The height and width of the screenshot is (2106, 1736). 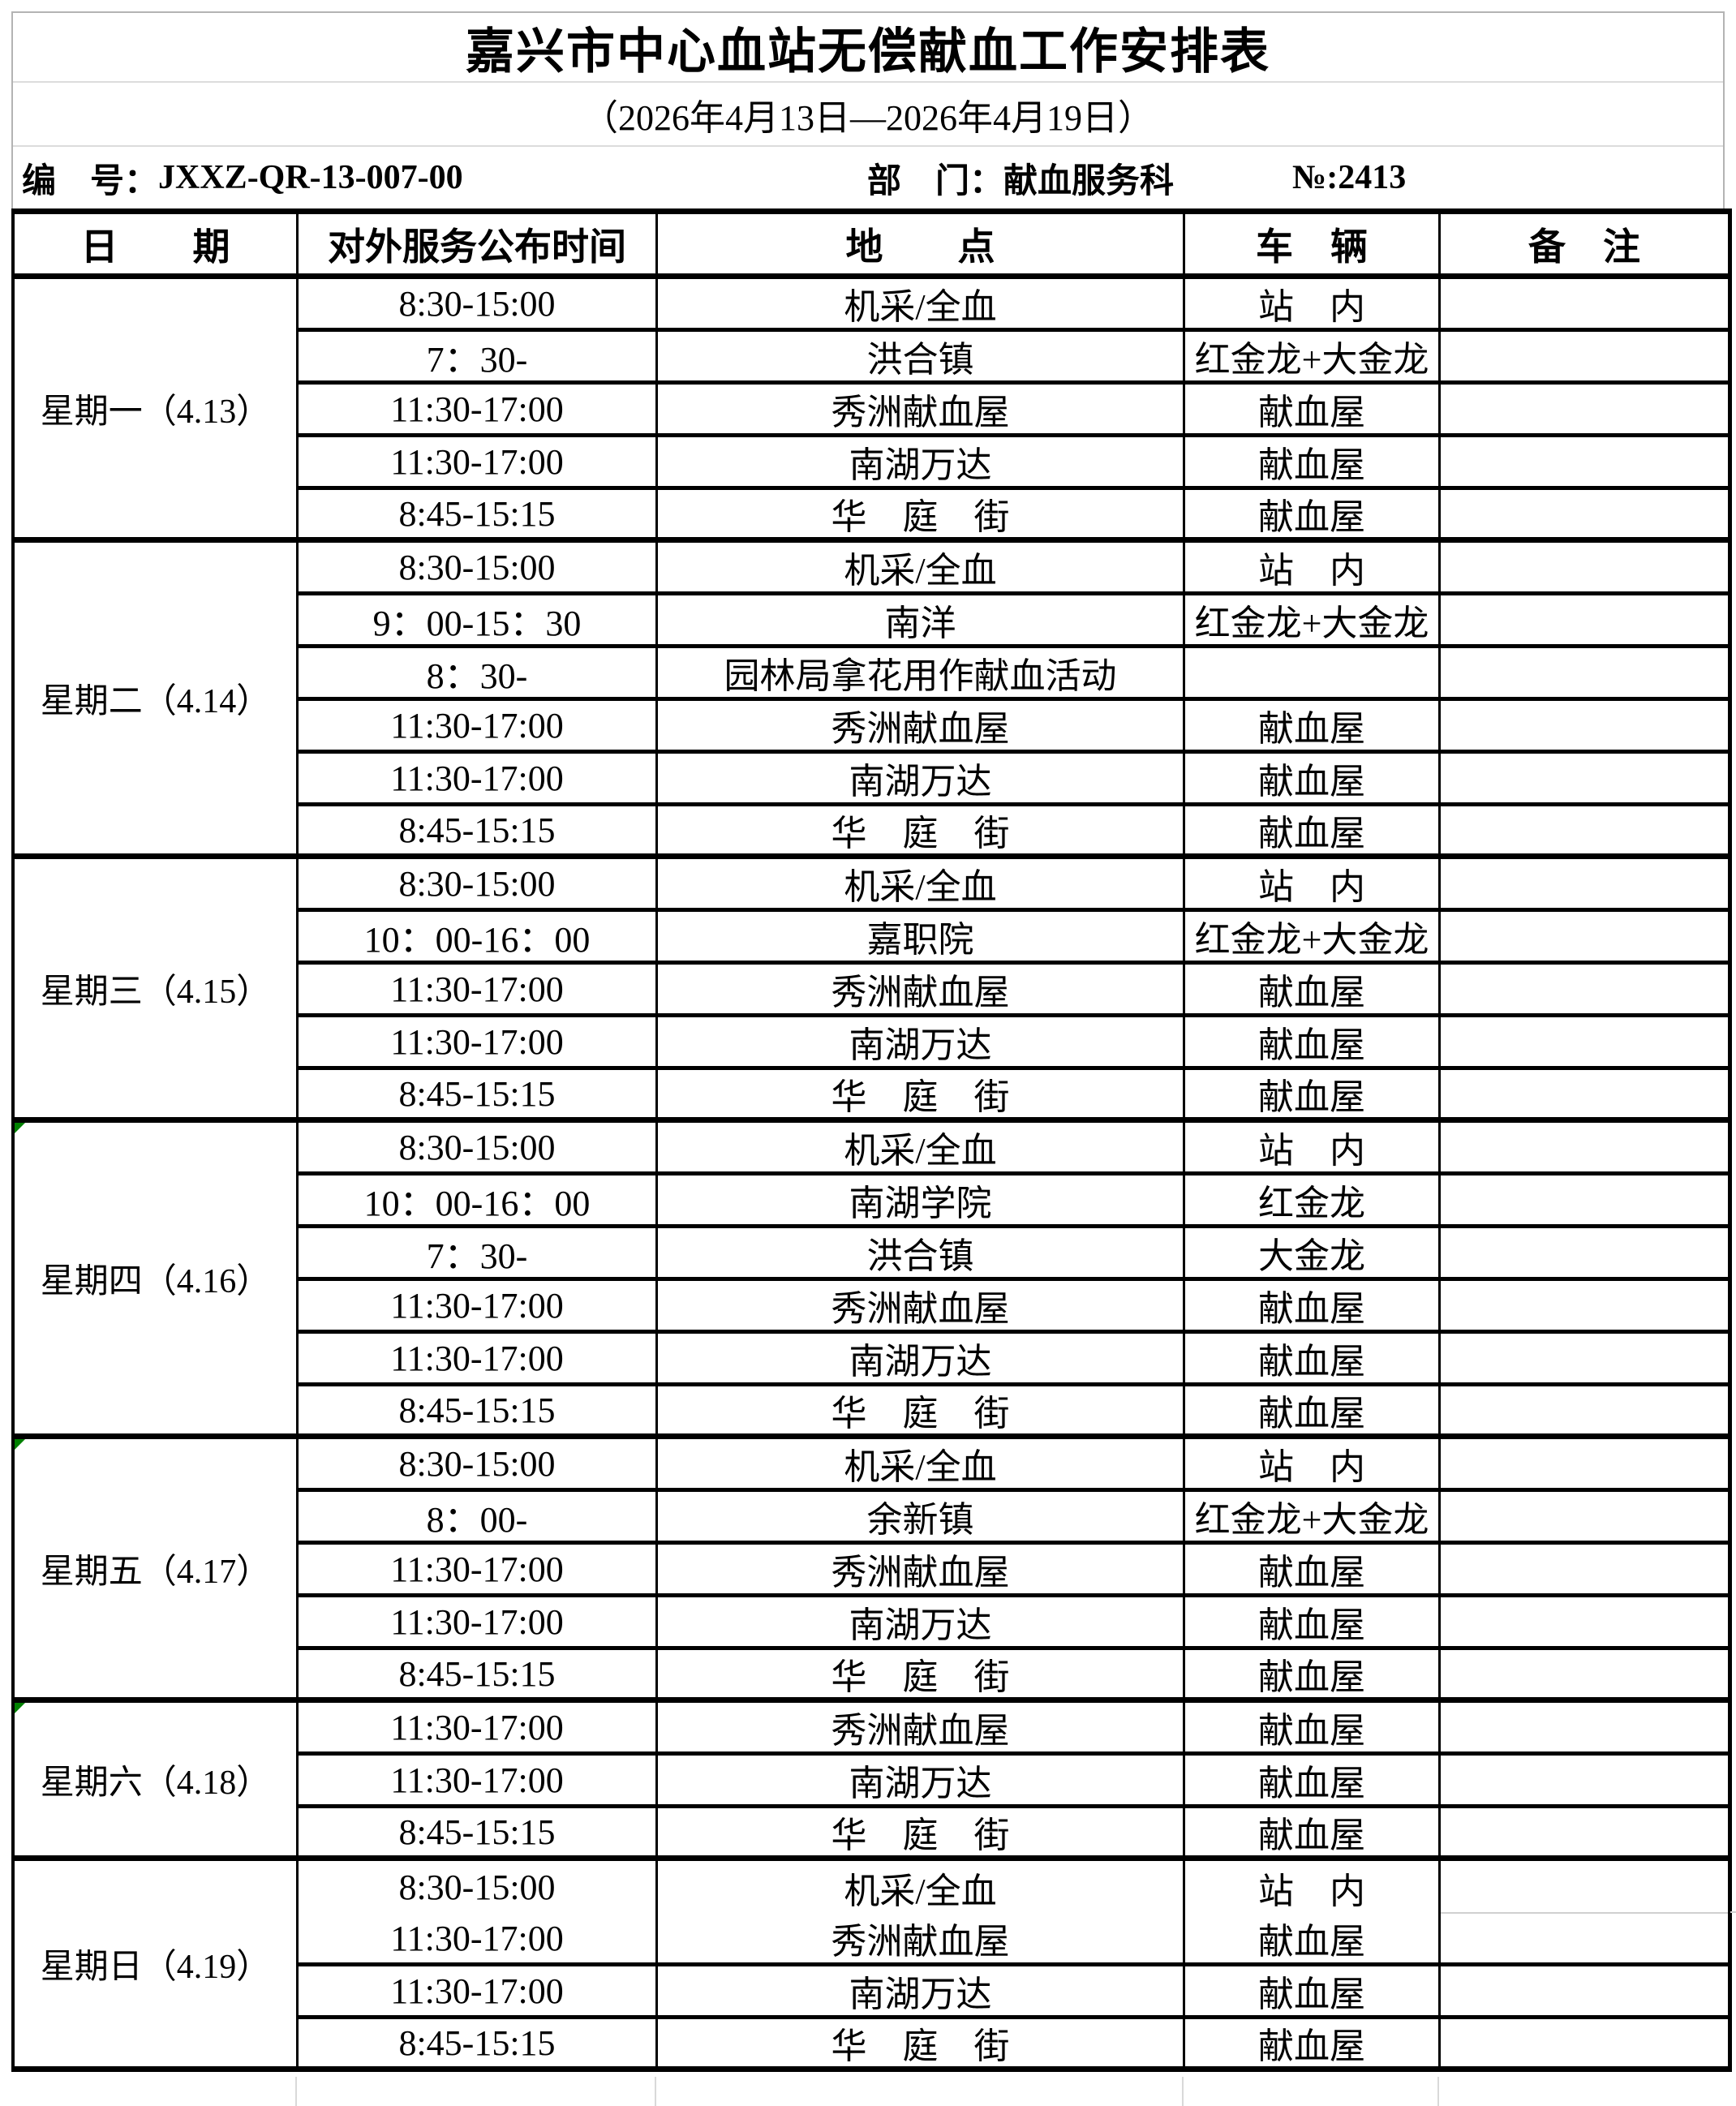 I want to click on page-title: 嘉兴市中心血站无偿献血工作安排表, so click(x=868, y=48).